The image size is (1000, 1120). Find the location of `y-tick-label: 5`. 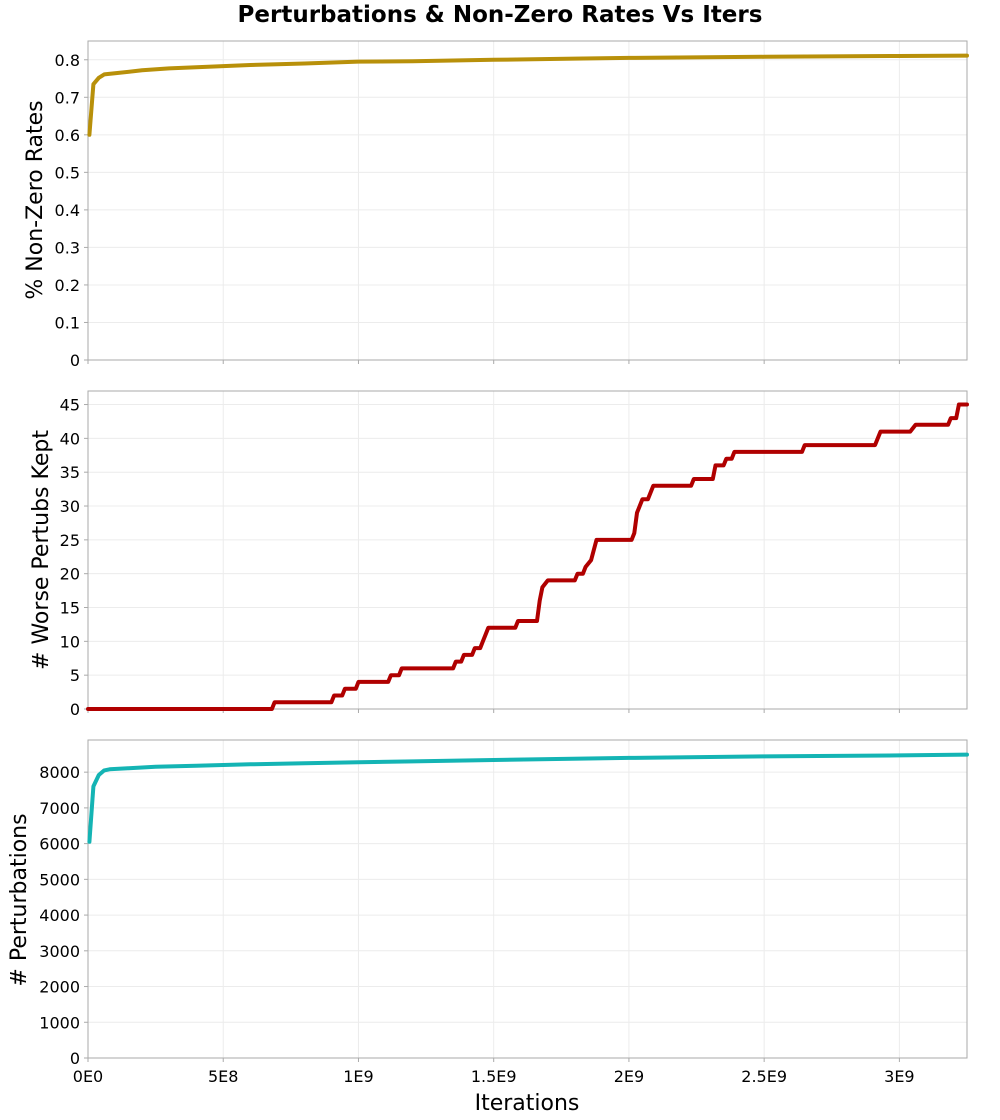

y-tick-label: 5 is located at coordinates (75, 675).